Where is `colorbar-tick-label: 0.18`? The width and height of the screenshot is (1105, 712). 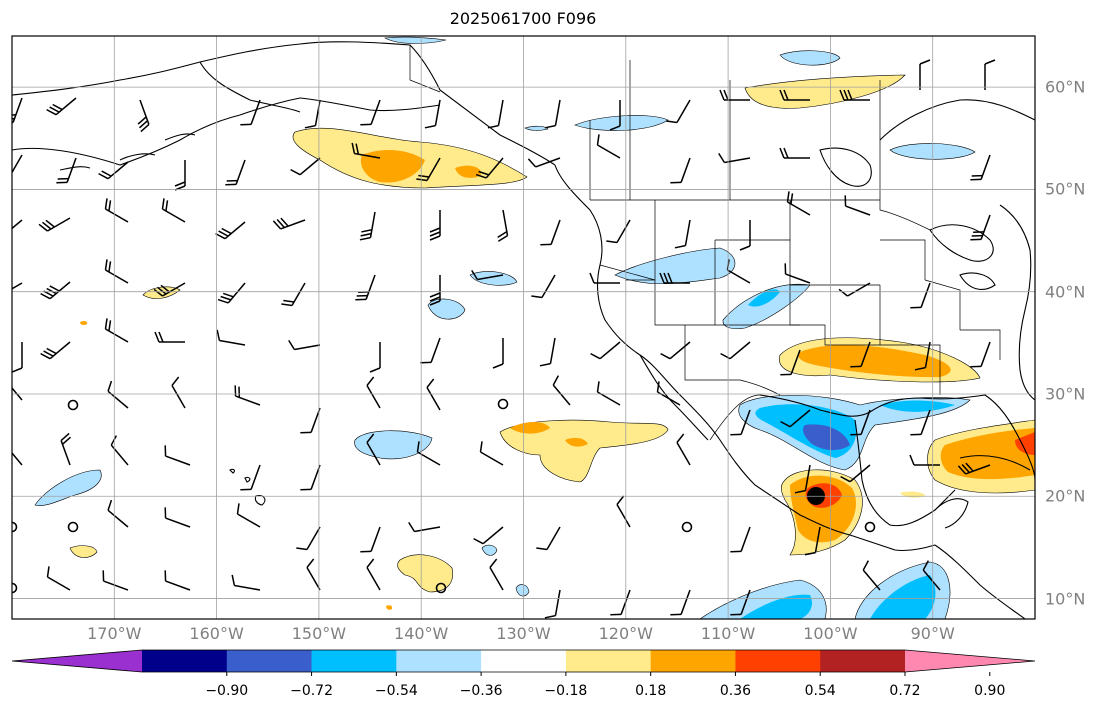 colorbar-tick-label: 0.18 is located at coordinates (651, 691).